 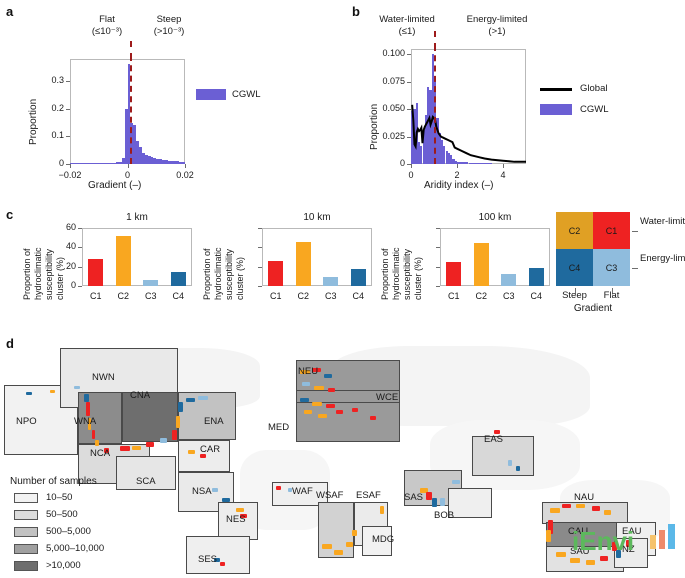 What do you see at coordinates (580, 551) in the screenshot?
I see `region-label-SAU: SAU` at bounding box center [580, 551].